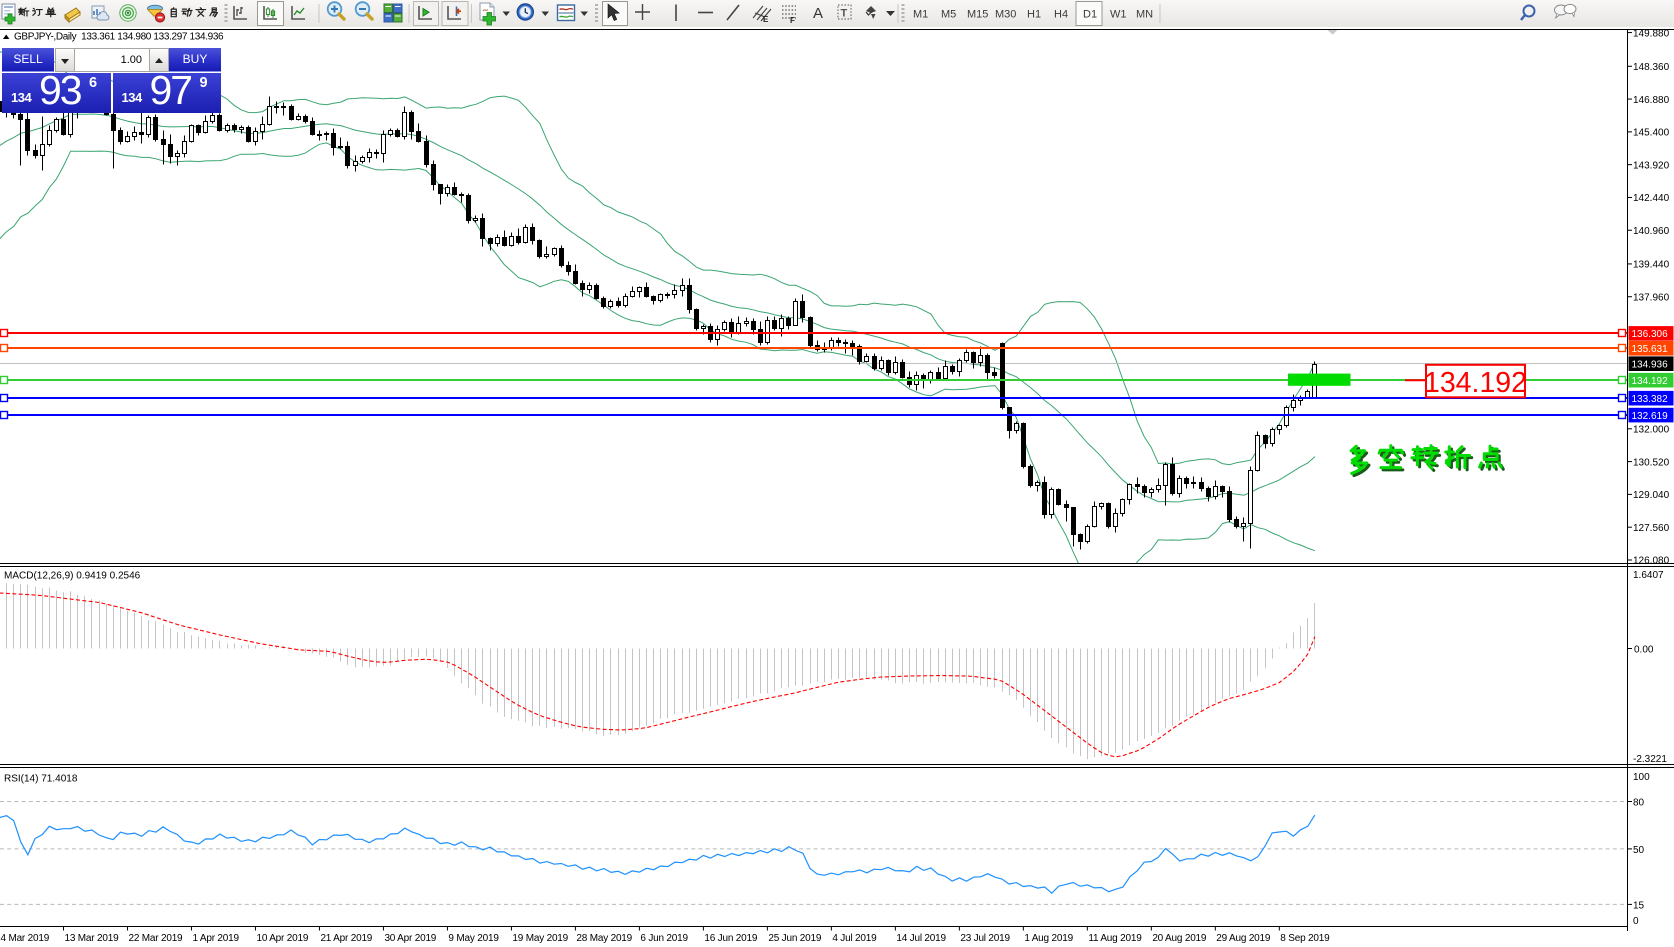  Describe the element at coordinates (25, 938) in the screenshot. I see `svg-text: 4 Mar 2019` at that location.